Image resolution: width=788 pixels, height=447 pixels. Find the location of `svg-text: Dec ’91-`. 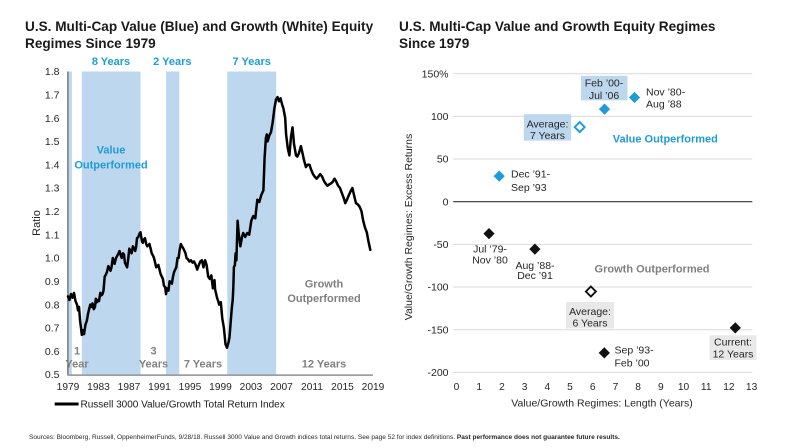

svg-text: Dec ’91- is located at coordinates (531, 175).